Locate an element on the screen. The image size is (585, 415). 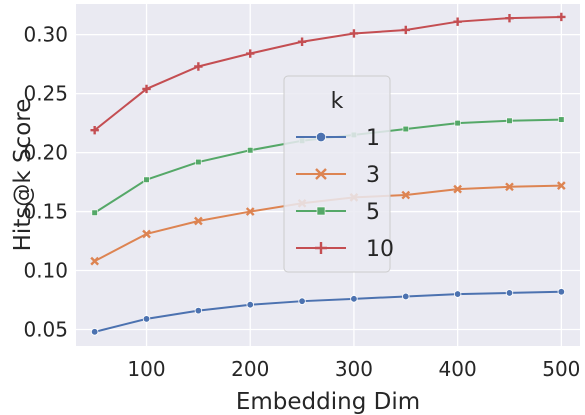
legend-label: 5 is located at coordinates (373, 212).